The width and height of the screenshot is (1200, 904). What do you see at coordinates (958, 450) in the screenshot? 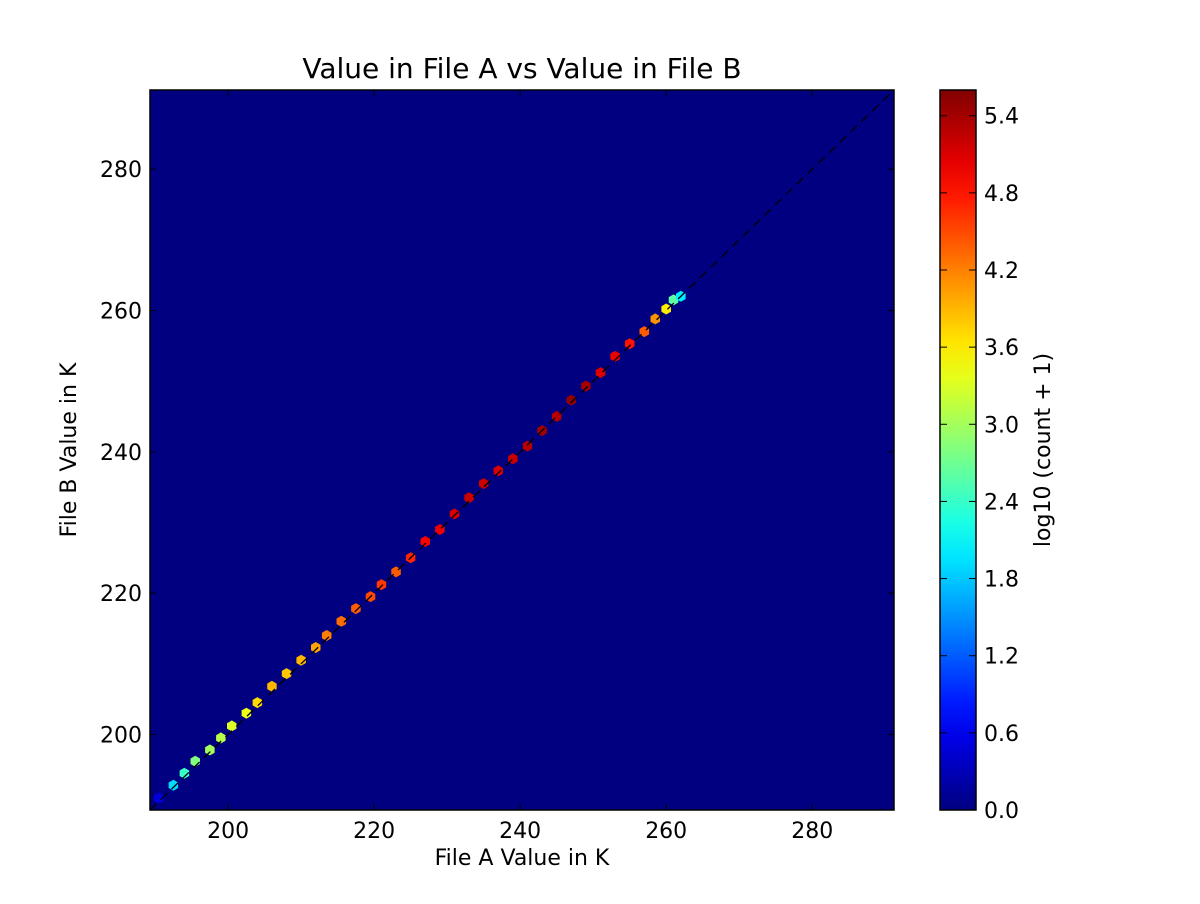
I see `colorbar-gradient` at bounding box center [958, 450].